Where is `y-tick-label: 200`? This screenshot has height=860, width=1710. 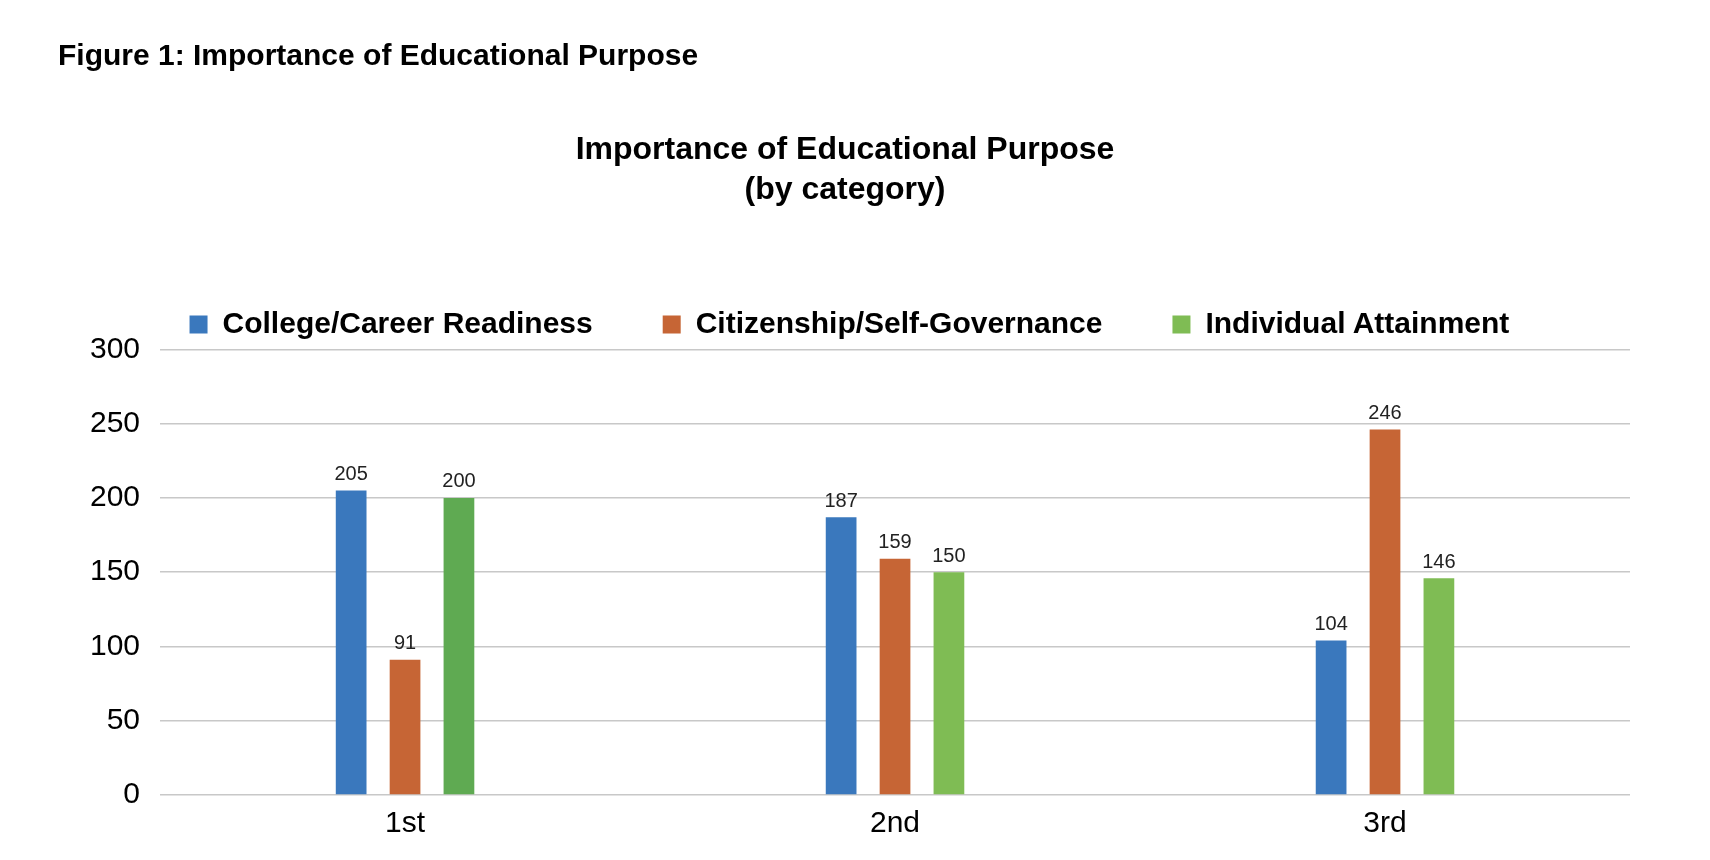
y-tick-label: 200 is located at coordinates (115, 496).